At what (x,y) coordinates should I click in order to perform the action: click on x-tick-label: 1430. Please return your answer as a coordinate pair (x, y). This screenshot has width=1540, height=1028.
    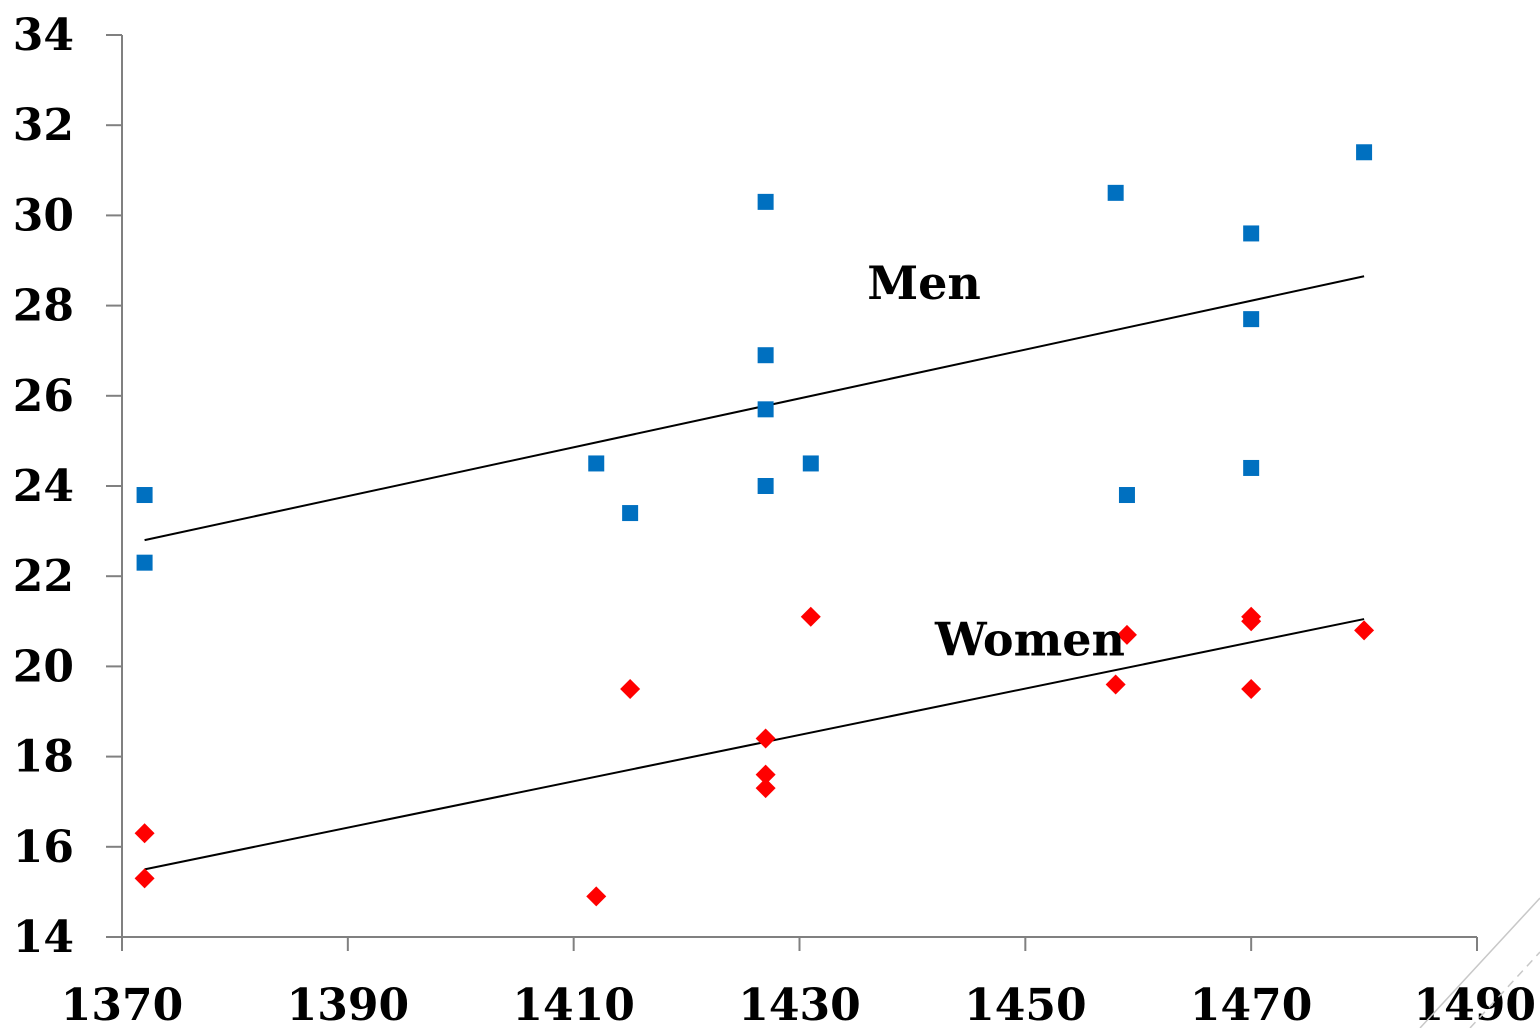
    Looking at the image, I should click on (799, 1004).